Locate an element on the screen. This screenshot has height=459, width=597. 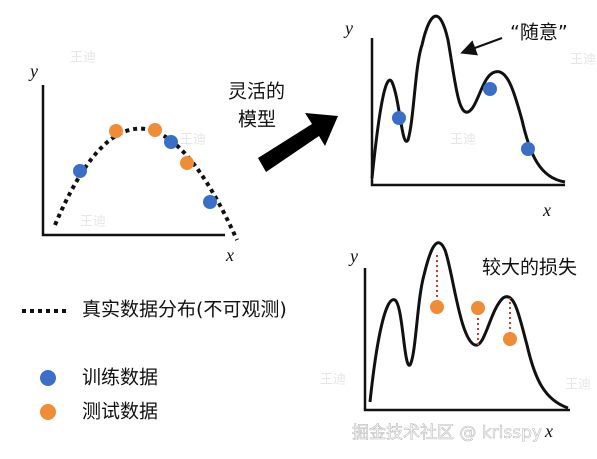
true-curve is located at coordinates (146, 183).